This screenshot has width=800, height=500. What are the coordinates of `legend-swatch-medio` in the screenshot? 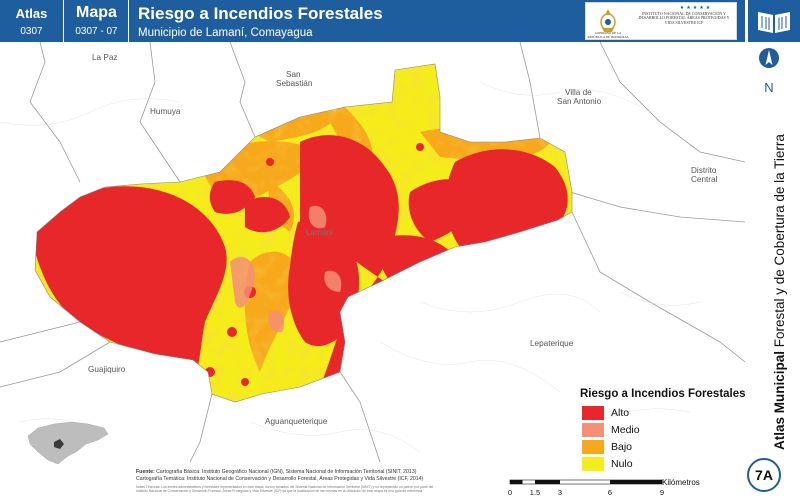 It's located at (593, 430).